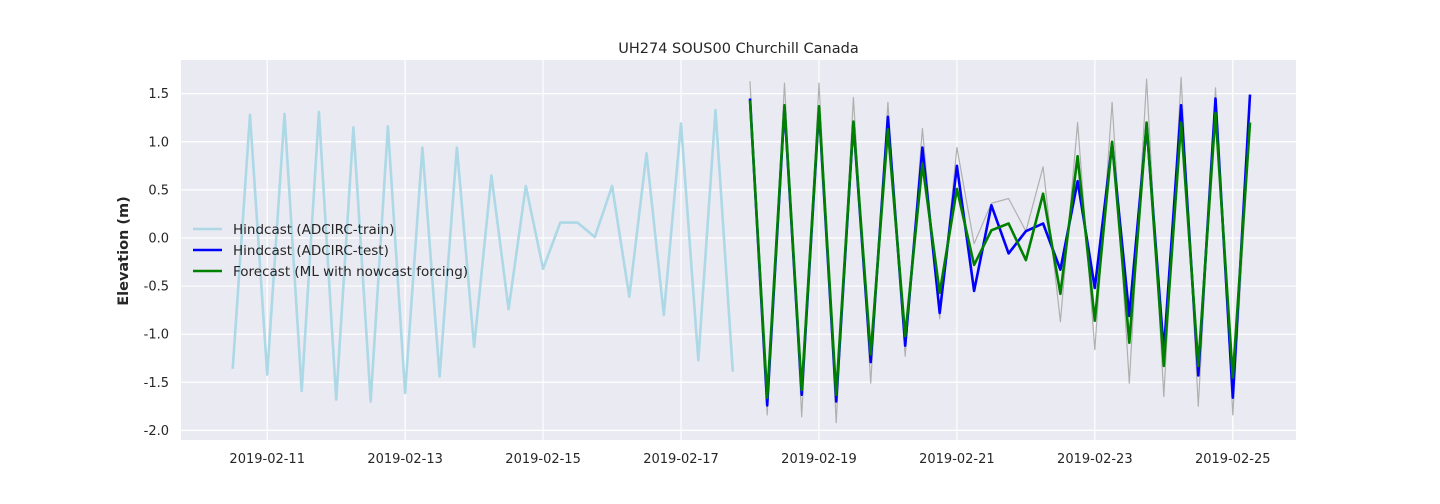 Image resolution: width=1440 pixels, height=504 pixels. I want to click on y-tick-labels: -2.0 -1.5 -1.0 -0.5 0.0 0.5 1.0 1.5, so click(156, 263).